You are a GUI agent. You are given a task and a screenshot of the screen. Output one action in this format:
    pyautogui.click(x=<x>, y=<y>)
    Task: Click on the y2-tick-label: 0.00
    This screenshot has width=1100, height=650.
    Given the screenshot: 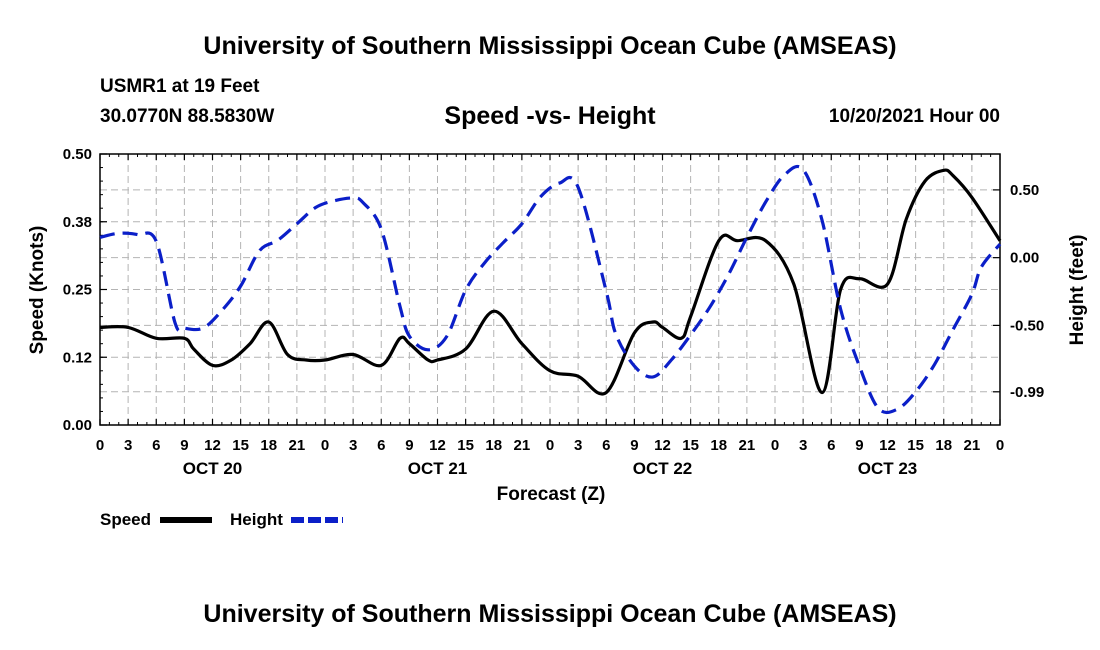 What is the action you would take?
    pyautogui.click(x=1024, y=258)
    